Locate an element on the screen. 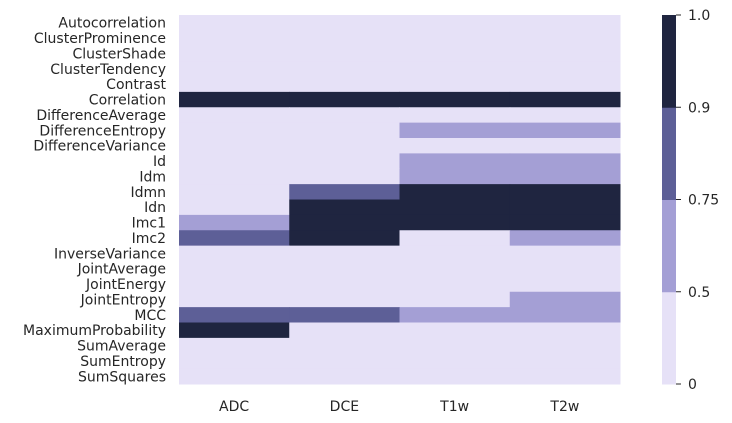 This screenshot has width=732, height=423. colorbar-tick-label: 0.9 is located at coordinates (699, 108).